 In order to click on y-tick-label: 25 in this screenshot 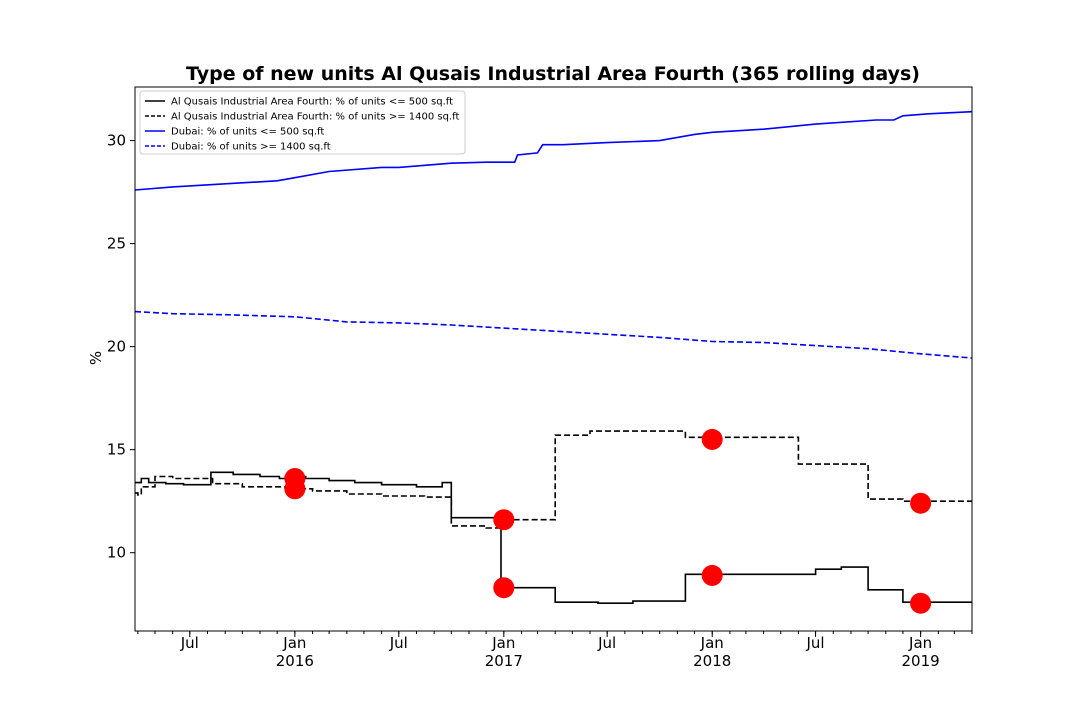, I will do `click(116, 244)`.